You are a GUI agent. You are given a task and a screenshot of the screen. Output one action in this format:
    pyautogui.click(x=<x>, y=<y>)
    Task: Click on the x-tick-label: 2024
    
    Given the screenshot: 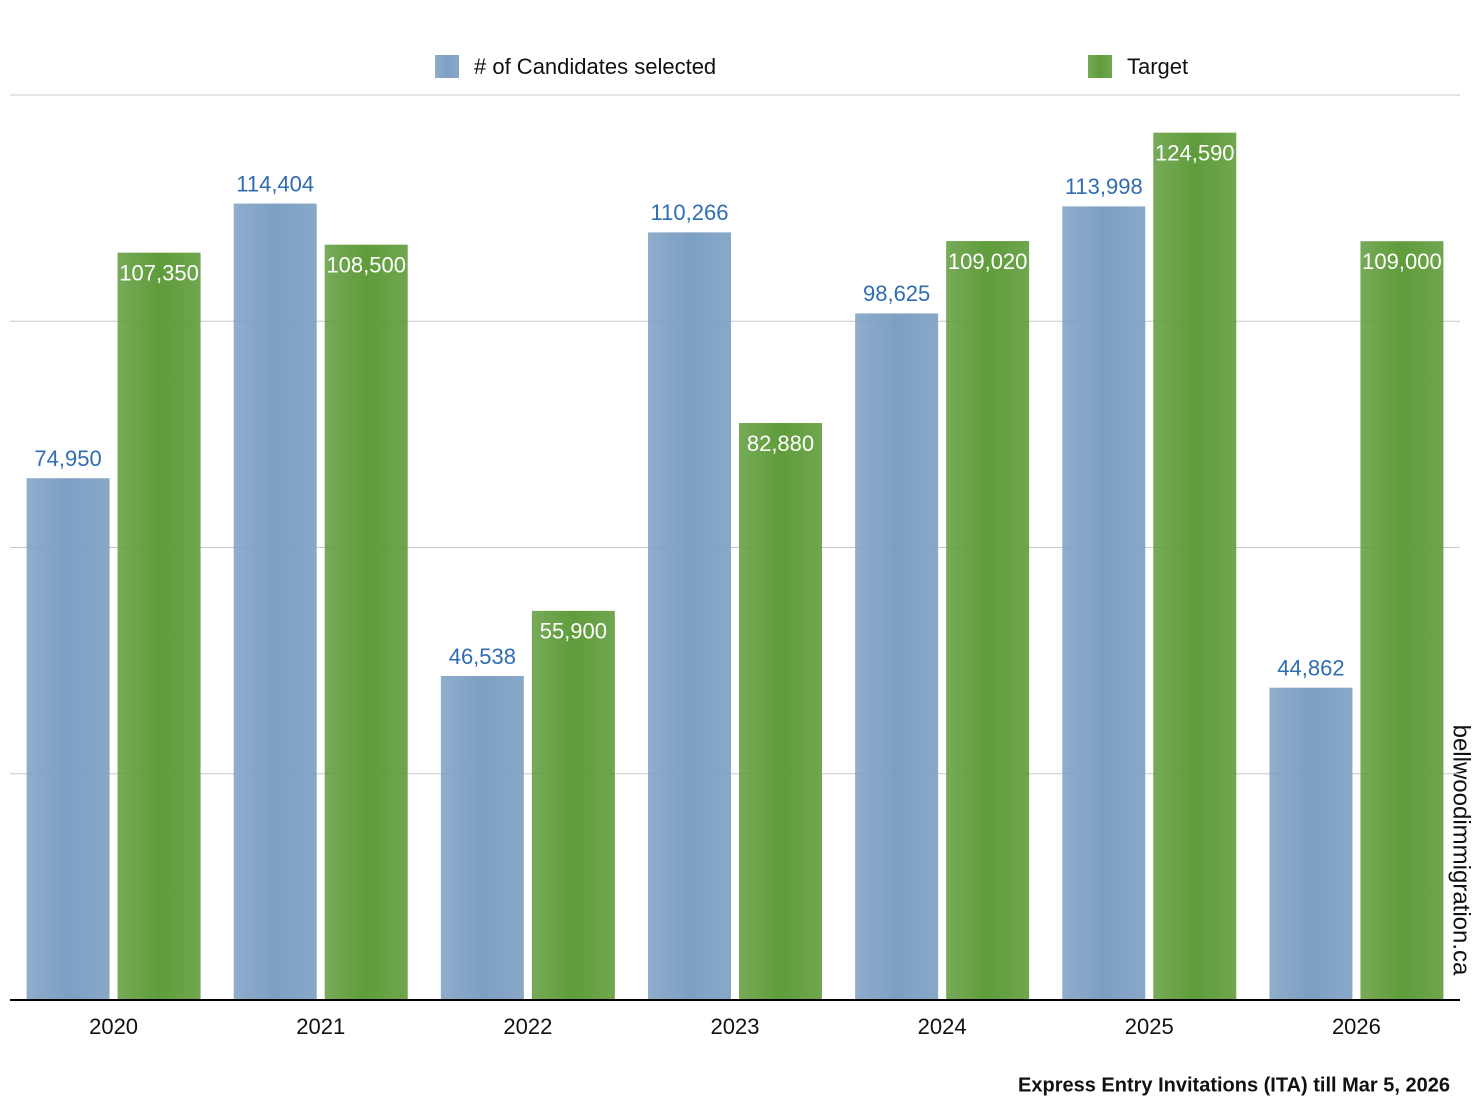 What is the action you would take?
    pyautogui.click(x=942, y=1026)
    